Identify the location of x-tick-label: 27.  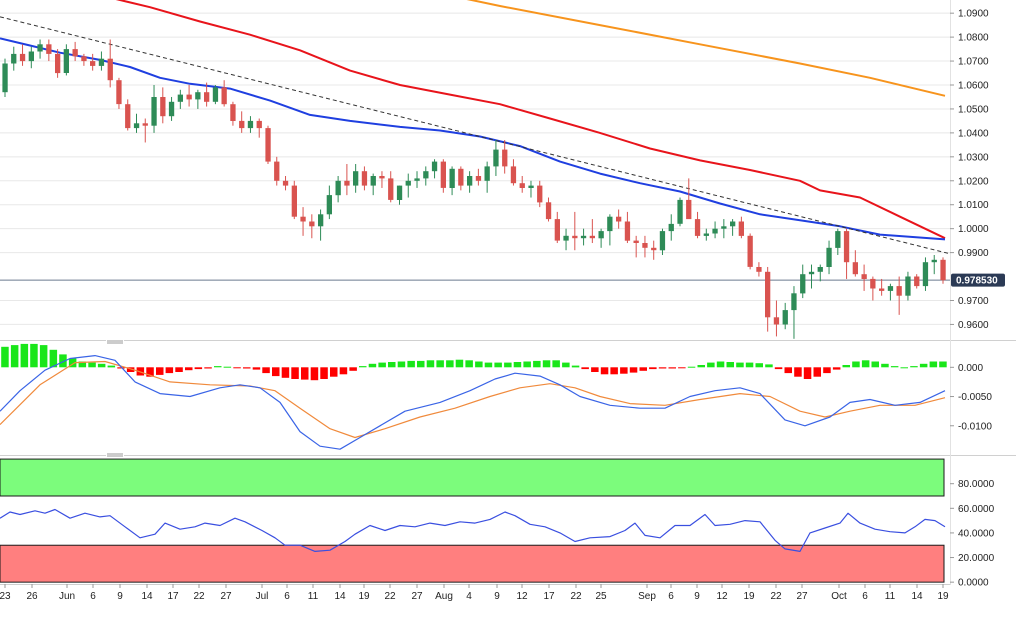
(802, 596).